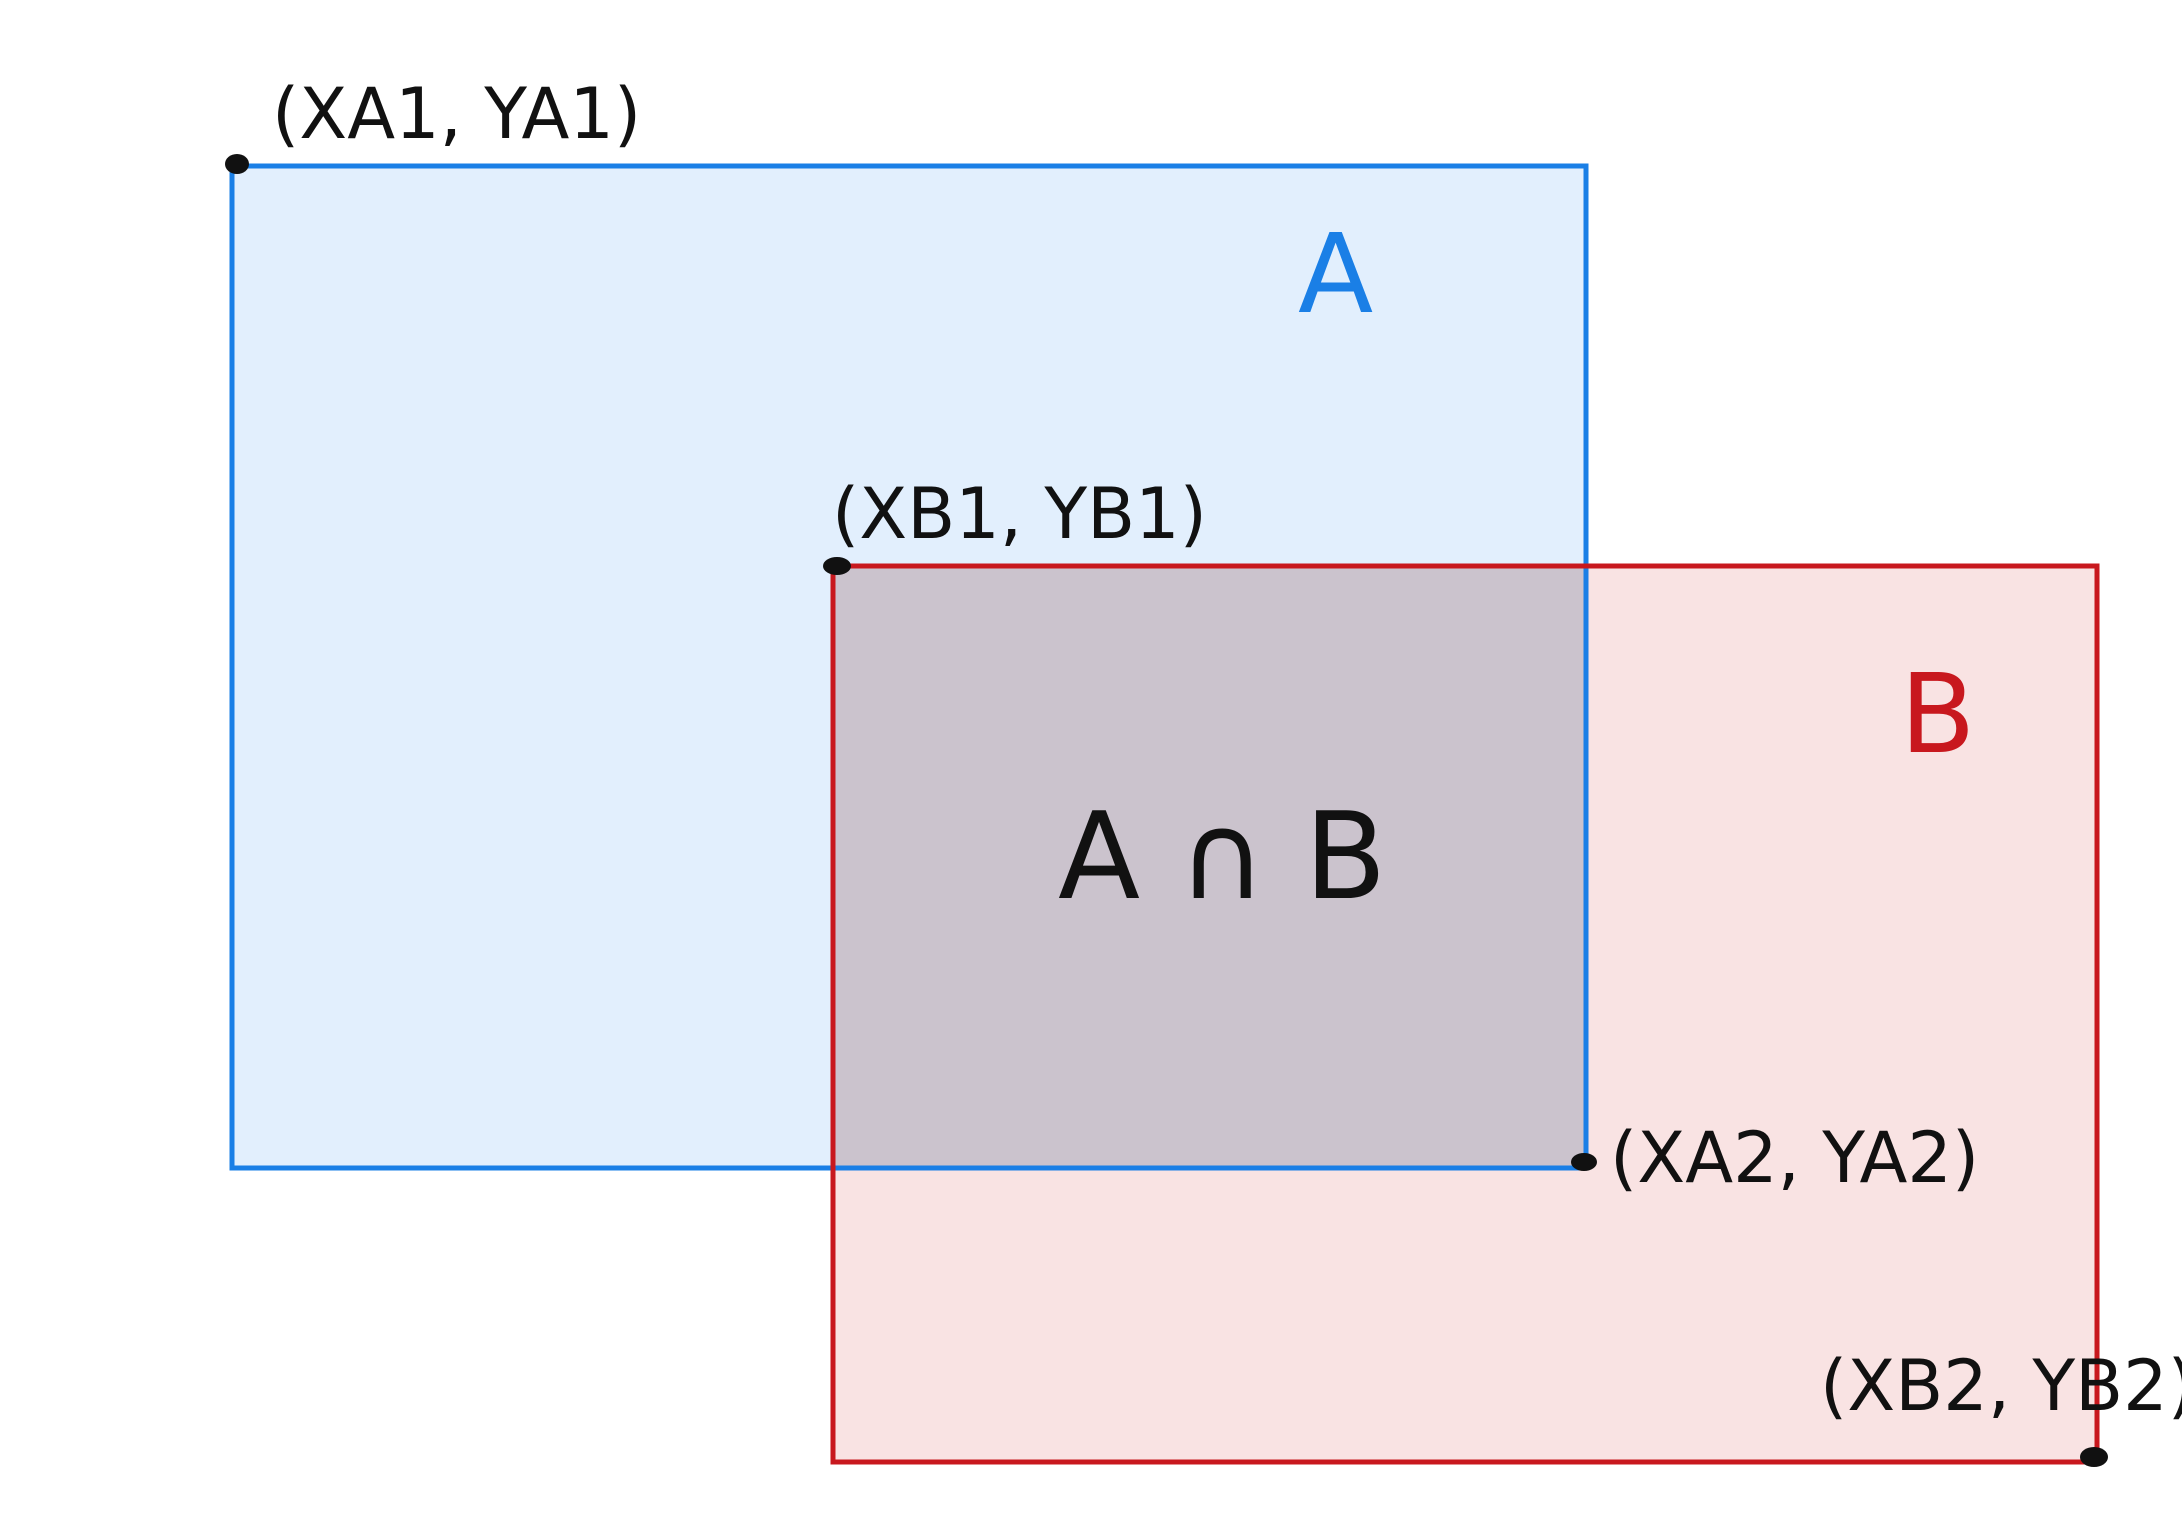  I want to click on intersection-region, so click(1209, 867).